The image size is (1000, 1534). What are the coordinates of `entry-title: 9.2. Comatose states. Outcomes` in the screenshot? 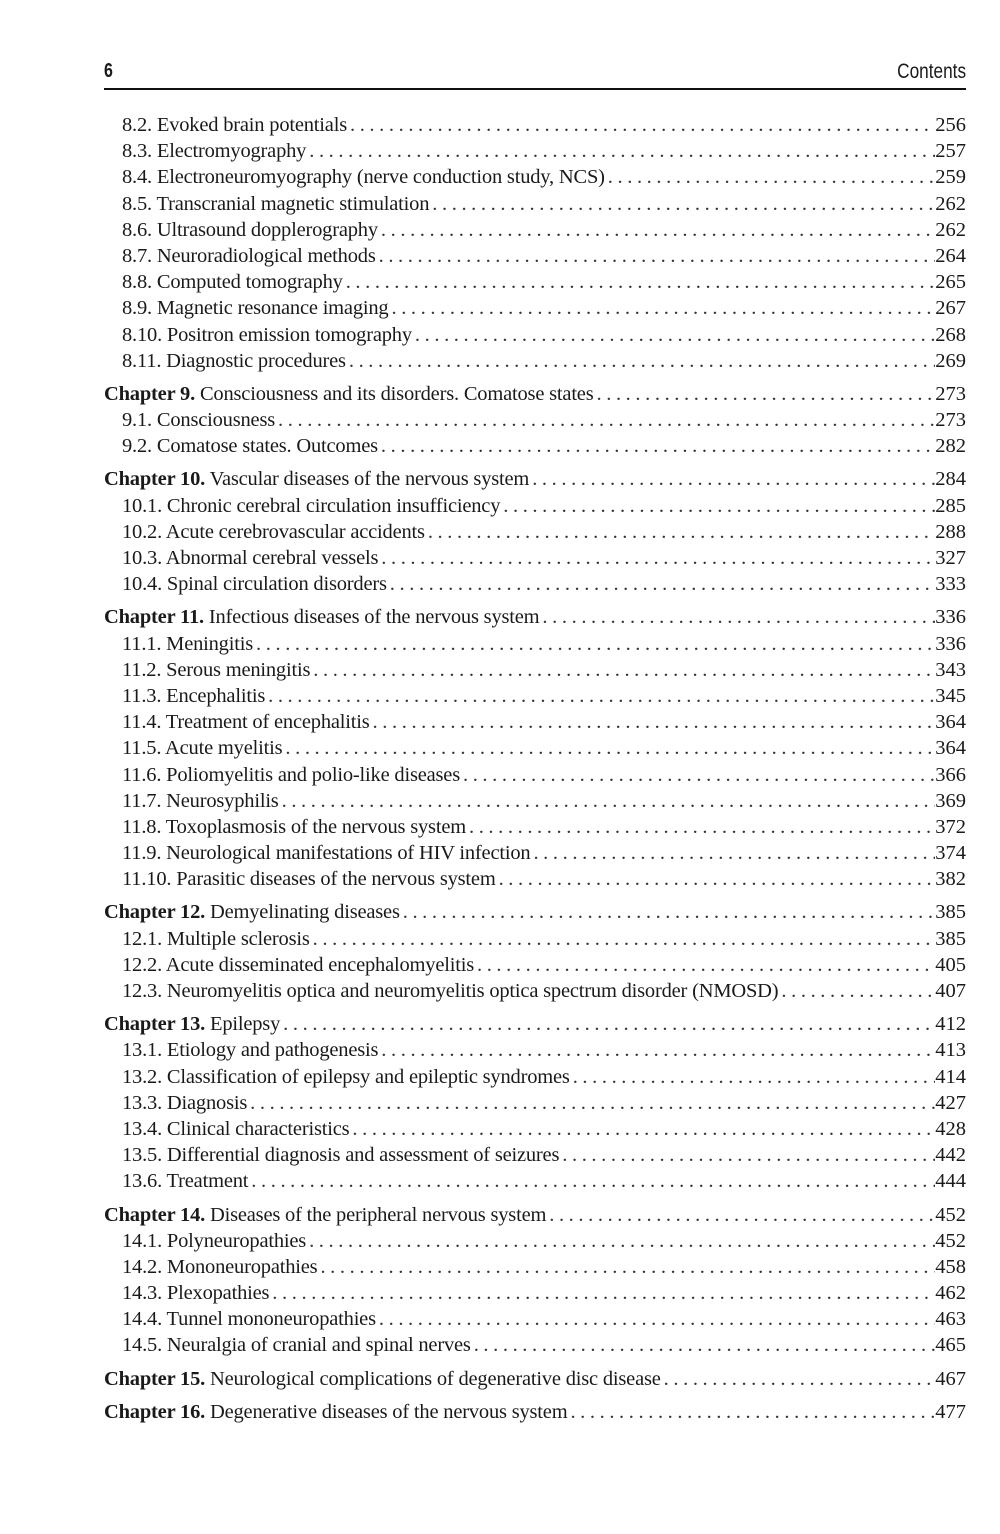 It's located at (250, 446).